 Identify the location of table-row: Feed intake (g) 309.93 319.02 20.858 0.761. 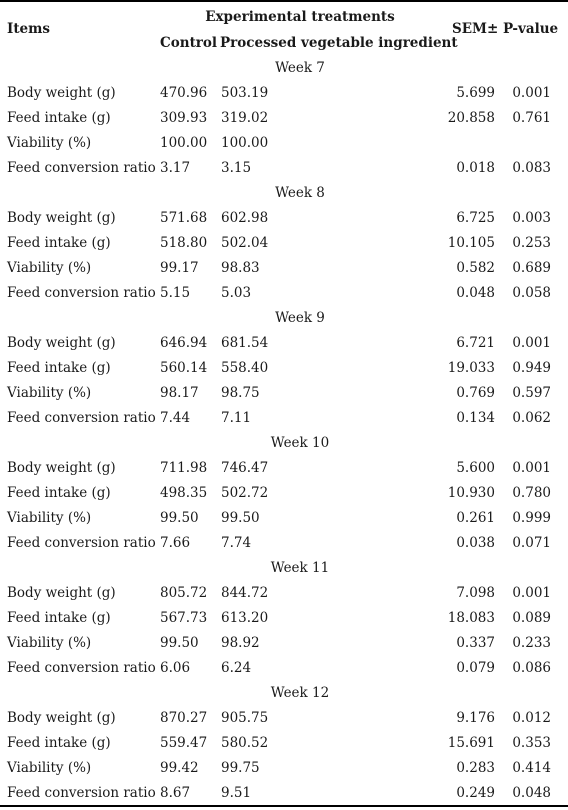
(284, 122).